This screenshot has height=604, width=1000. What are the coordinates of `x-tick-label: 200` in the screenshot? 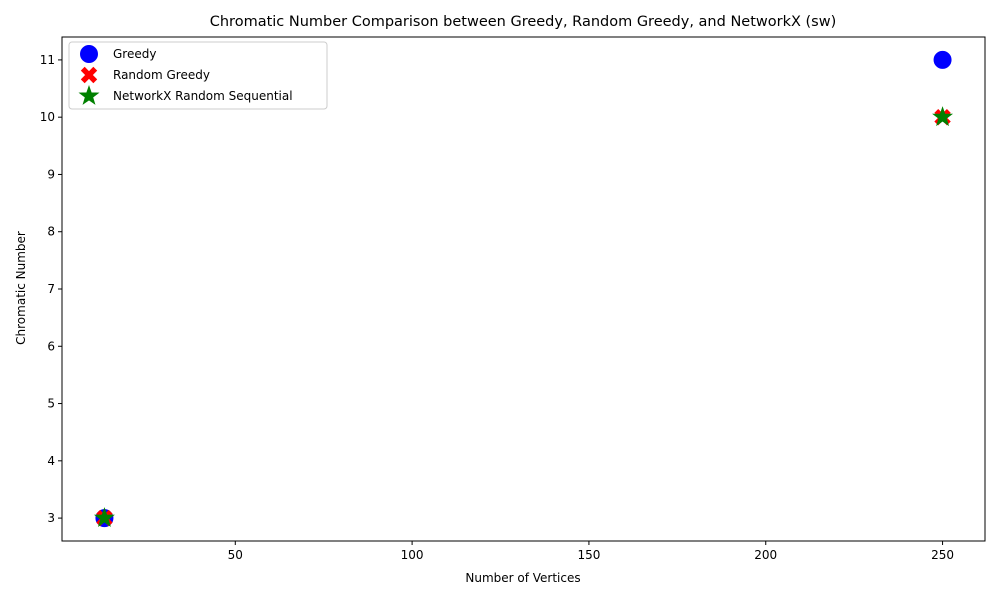 It's located at (765, 555).